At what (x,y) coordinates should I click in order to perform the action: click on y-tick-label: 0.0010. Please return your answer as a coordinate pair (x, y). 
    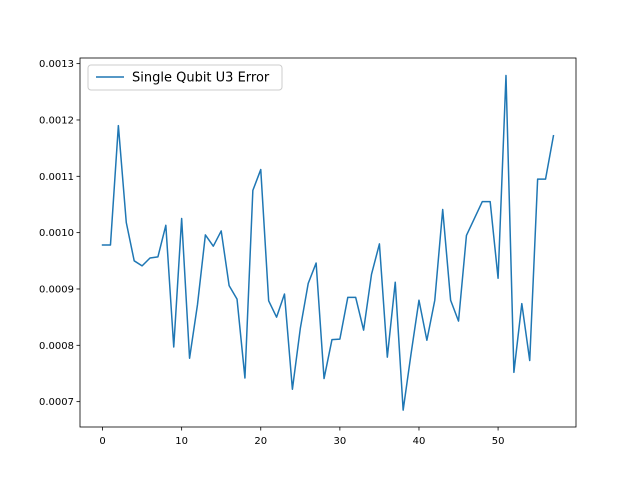
    Looking at the image, I should click on (56, 233).